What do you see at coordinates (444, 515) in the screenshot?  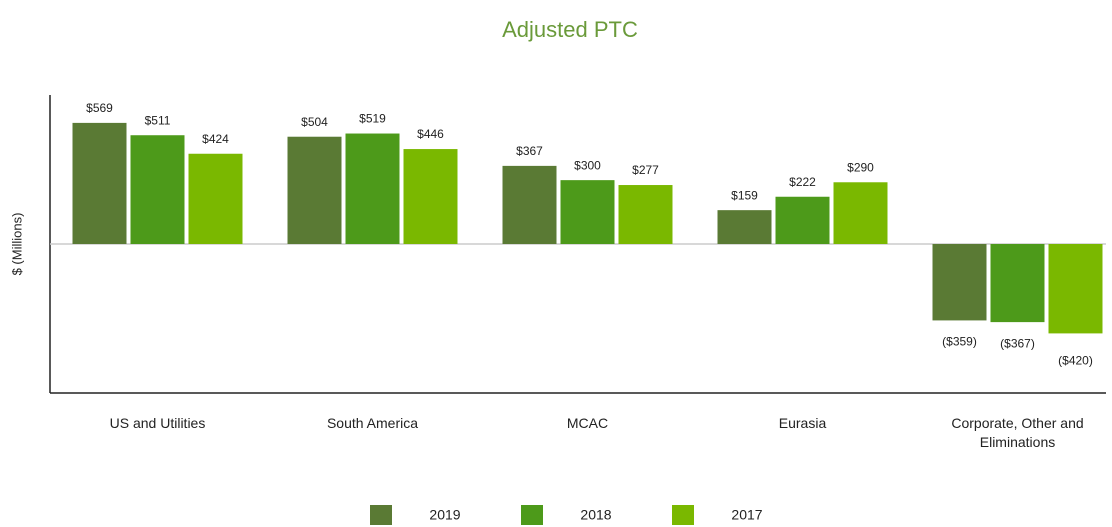 I see `legend-label: 2019` at bounding box center [444, 515].